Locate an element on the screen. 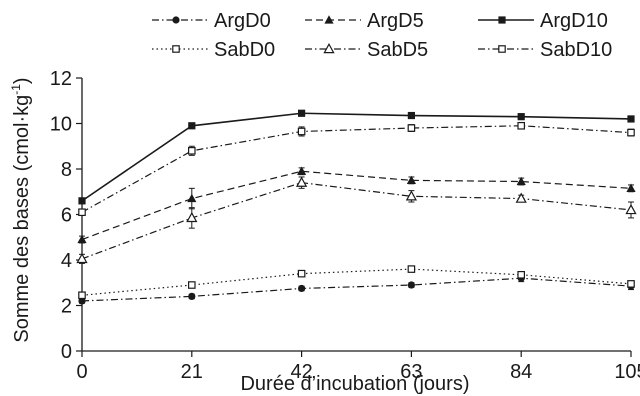  y-axis-label: Somme des bases (cmol·kg-1) is located at coordinates (21, 209).